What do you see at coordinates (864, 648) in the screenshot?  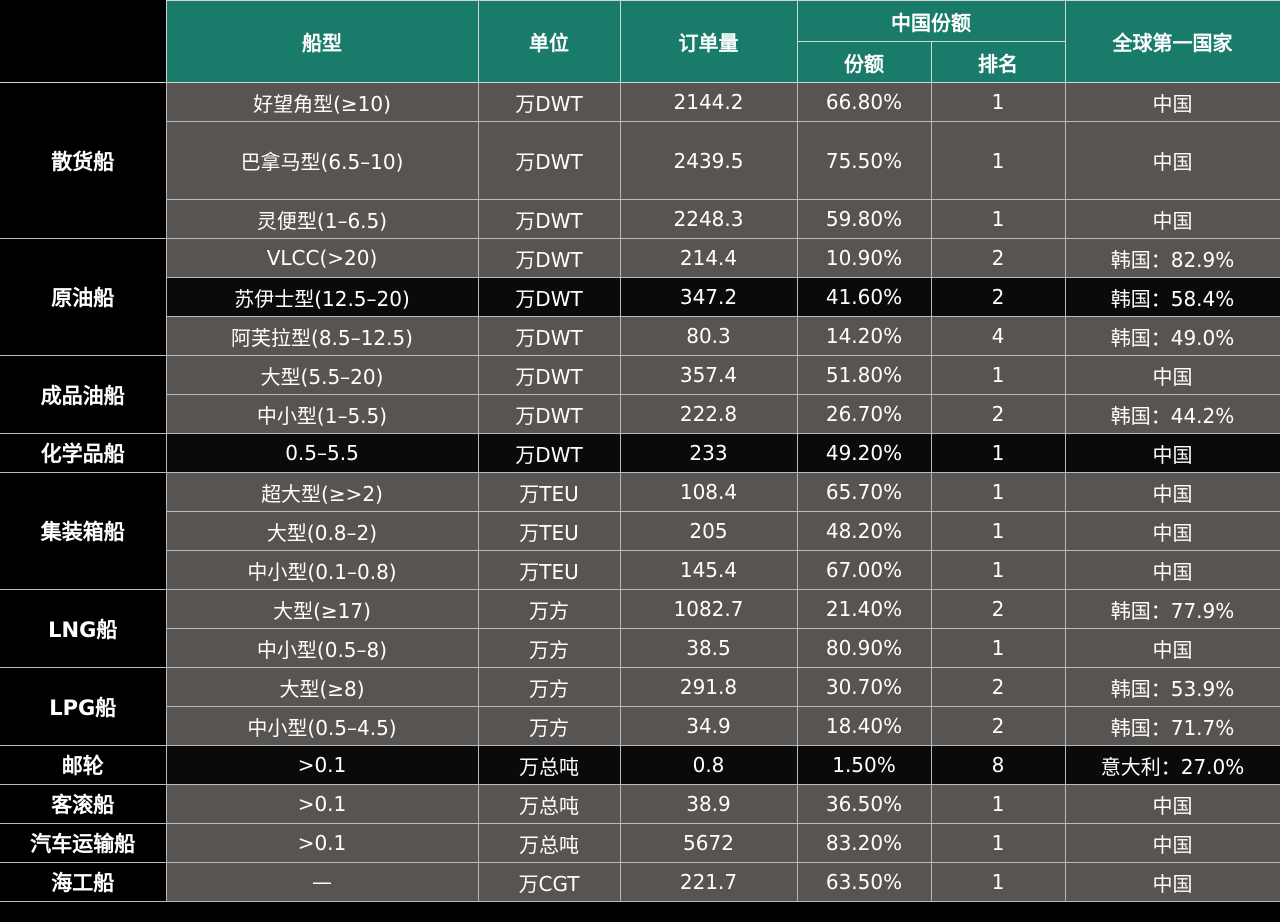 I see `cell-share: 80.90%` at bounding box center [864, 648].